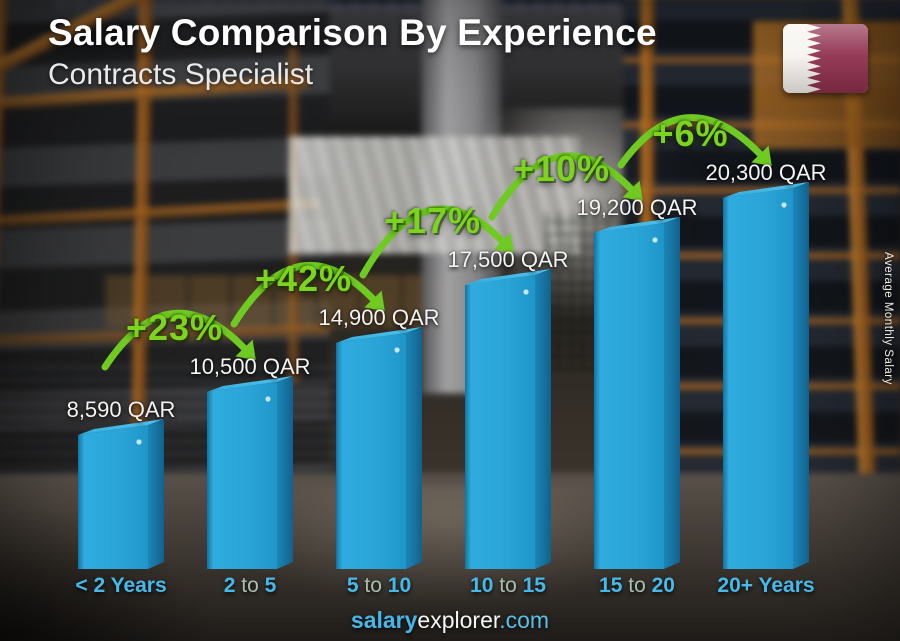 This screenshot has width=900, height=641. What do you see at coordinates (888, 318) in the screenshot?
I see `y-axis-title: Average Monthly Salary` at bounding box center [888, 318].